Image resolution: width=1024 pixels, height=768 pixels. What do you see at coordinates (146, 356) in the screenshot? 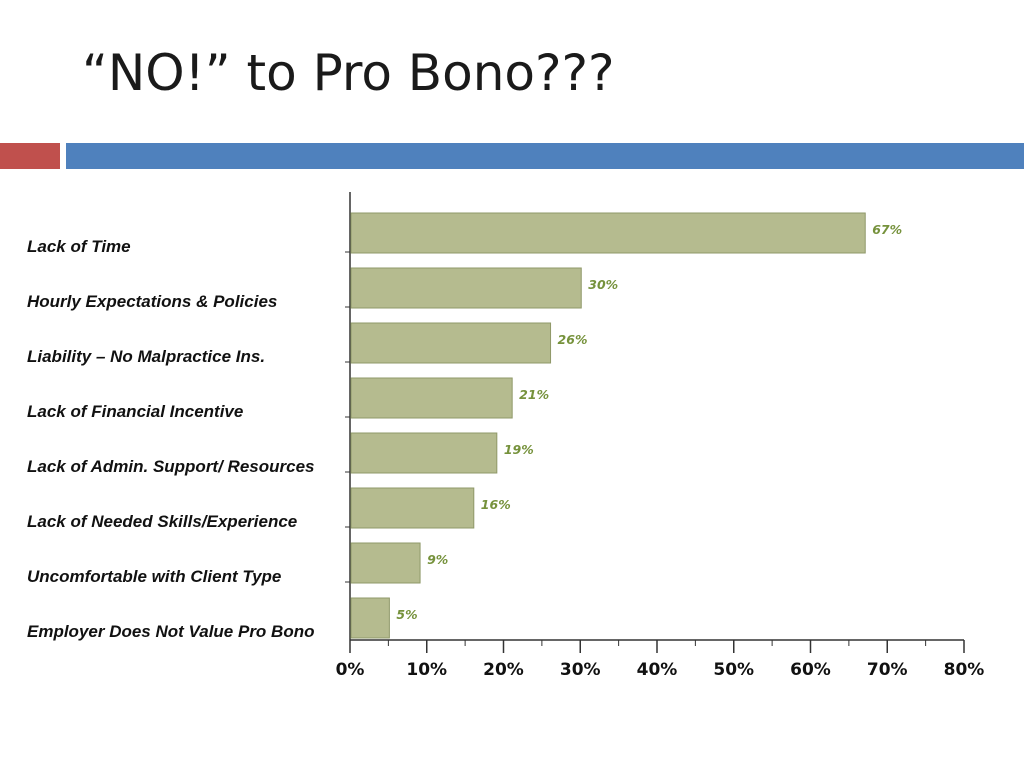
I see `category-label: Liability – No Malpractice Ins.` at bounding box center [146, 356].